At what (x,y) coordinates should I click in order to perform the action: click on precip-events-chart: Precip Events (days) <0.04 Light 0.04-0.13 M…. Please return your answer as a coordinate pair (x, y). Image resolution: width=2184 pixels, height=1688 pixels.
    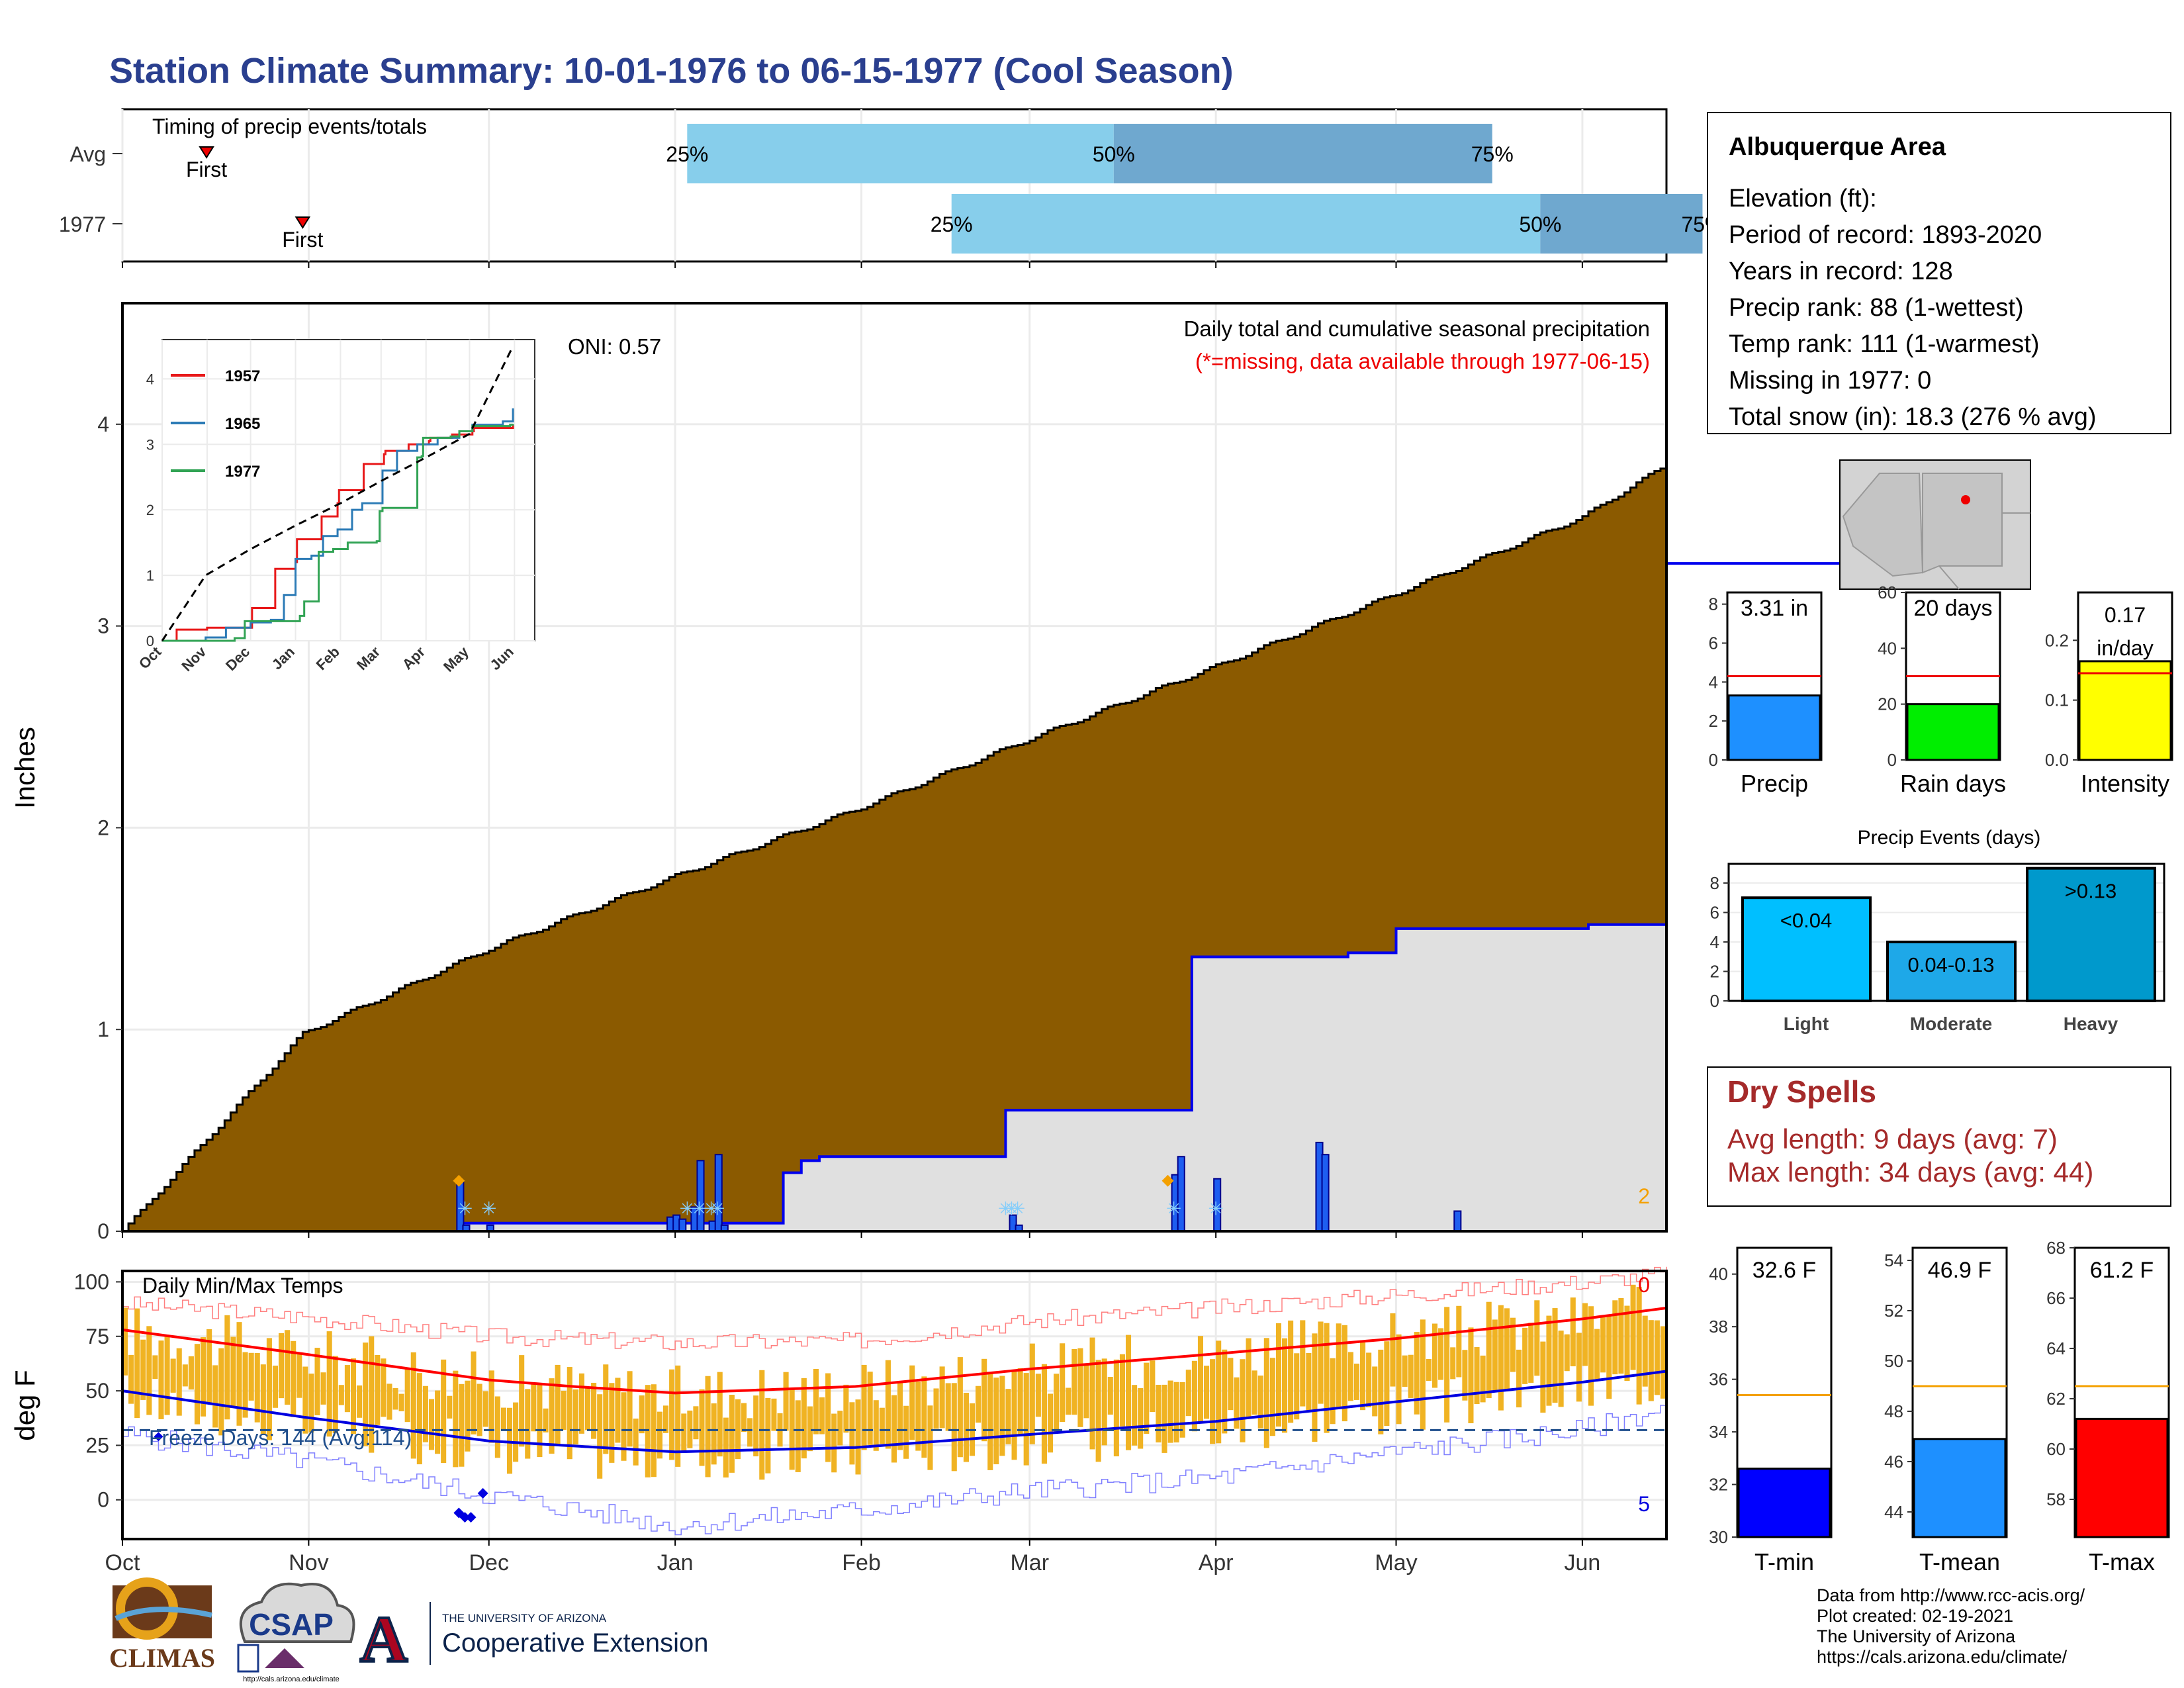
    Looking at the image, I should click on (1937, 930).